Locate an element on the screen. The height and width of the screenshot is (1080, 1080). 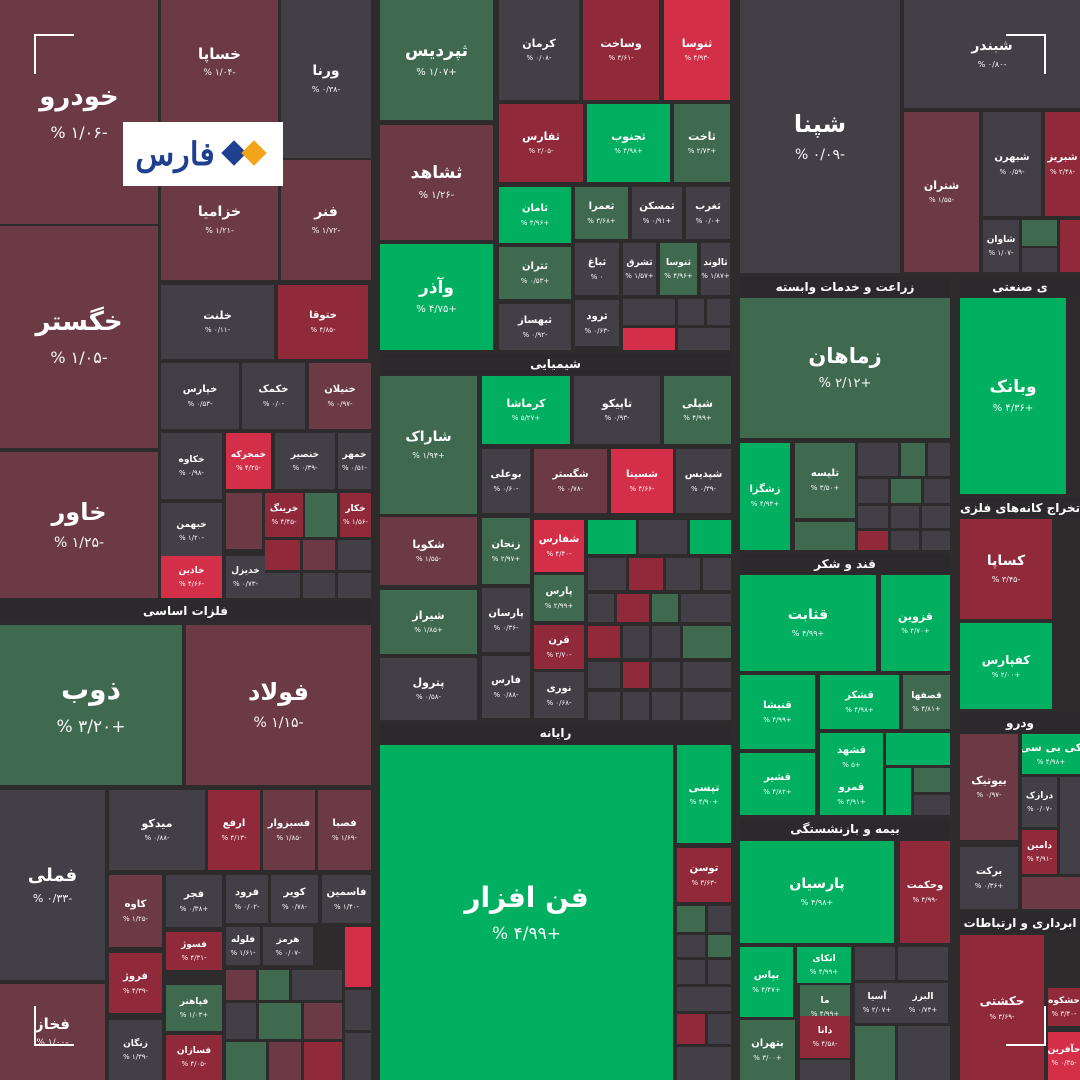
treemap-tile: زماهان +۲/۱۲ % is located at coordinates (845, 368).